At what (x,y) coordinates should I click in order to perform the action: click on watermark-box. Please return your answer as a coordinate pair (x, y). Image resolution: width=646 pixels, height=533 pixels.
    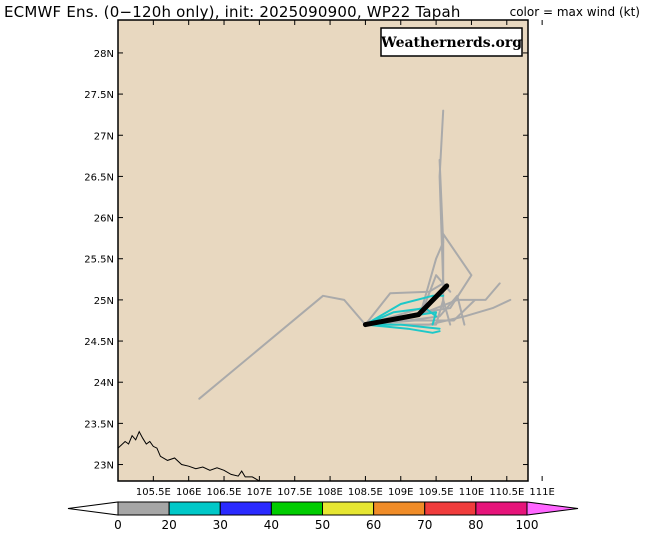
    Looking at the image, I should click on (451, 42).